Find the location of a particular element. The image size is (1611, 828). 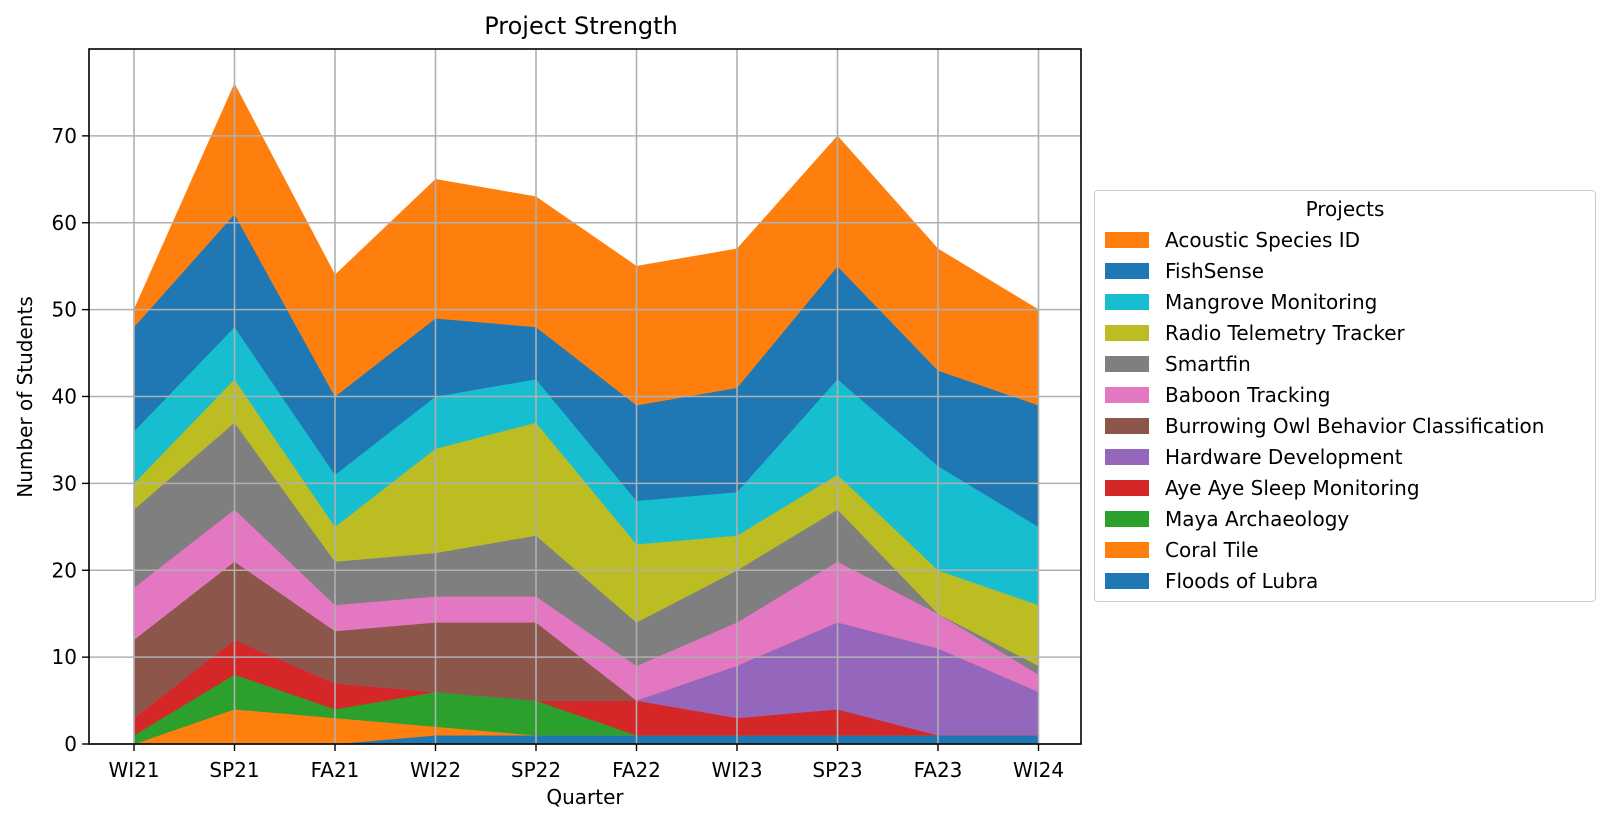

y-tick-label: 10 is located at coordinates (64, 657).